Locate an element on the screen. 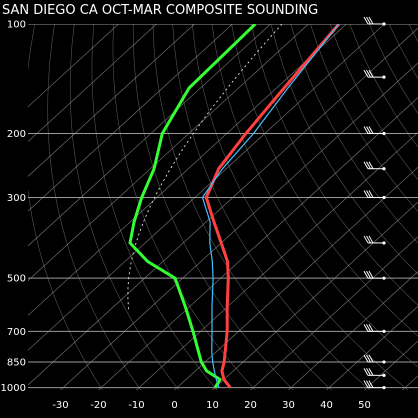  pressure-tick-label: 1000 is located at coordinates (13, 388).